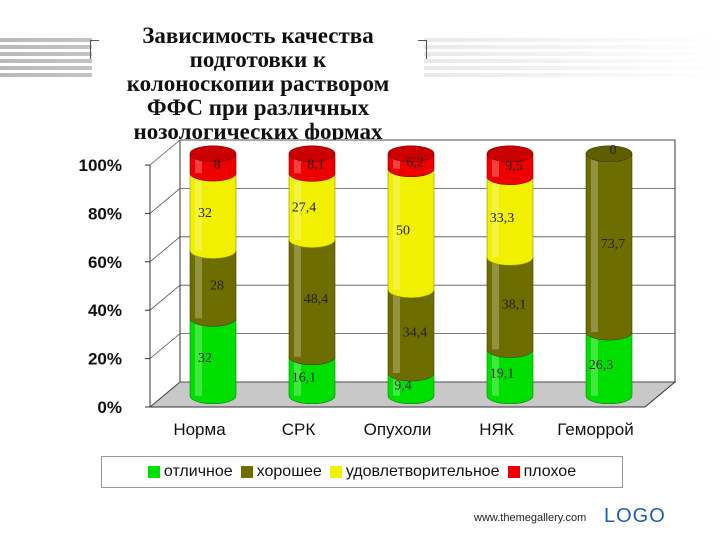 This screenshot has width=720, height=540. Describe the element at coordinates (635, 516) in the screenshot. I see `logo: LOGO` at that location.